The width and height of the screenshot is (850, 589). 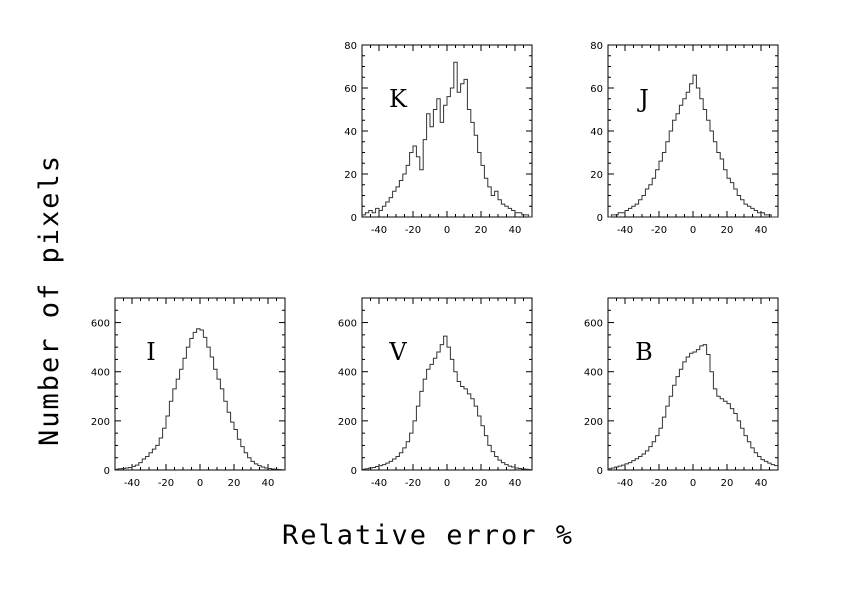 What do you see at coordinates (150, 352) in the screenshot?
I see `panel-label: I` at bounding box center [150, 352].